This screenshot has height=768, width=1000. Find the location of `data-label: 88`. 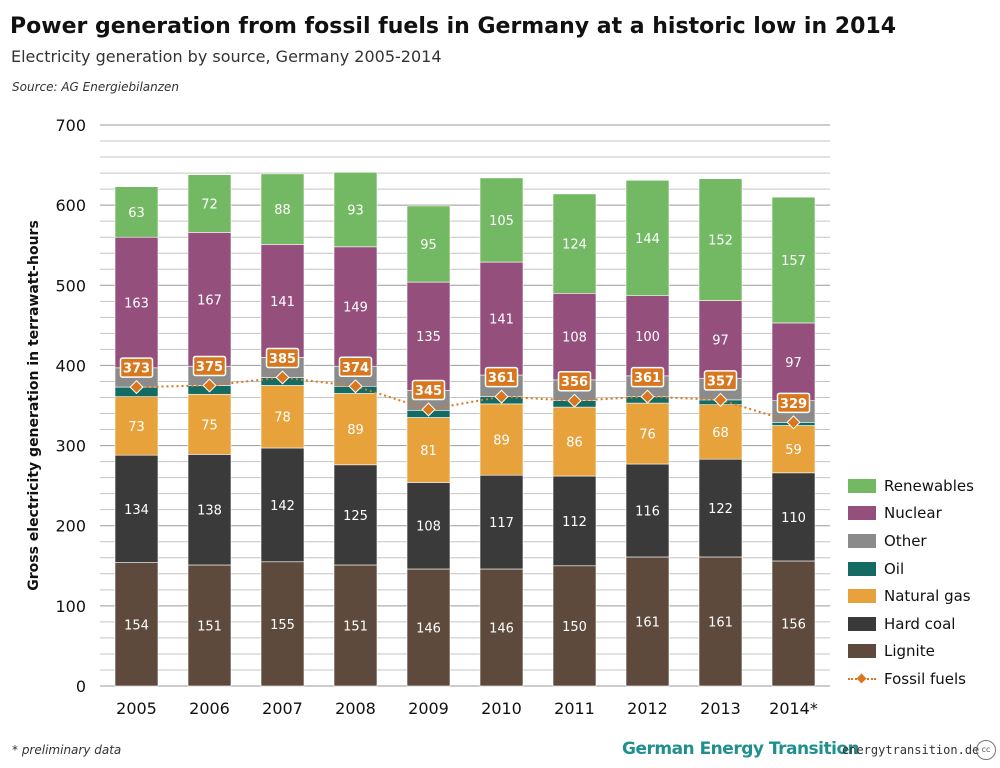

data-label: 88 is located at coordinates (282, 210).